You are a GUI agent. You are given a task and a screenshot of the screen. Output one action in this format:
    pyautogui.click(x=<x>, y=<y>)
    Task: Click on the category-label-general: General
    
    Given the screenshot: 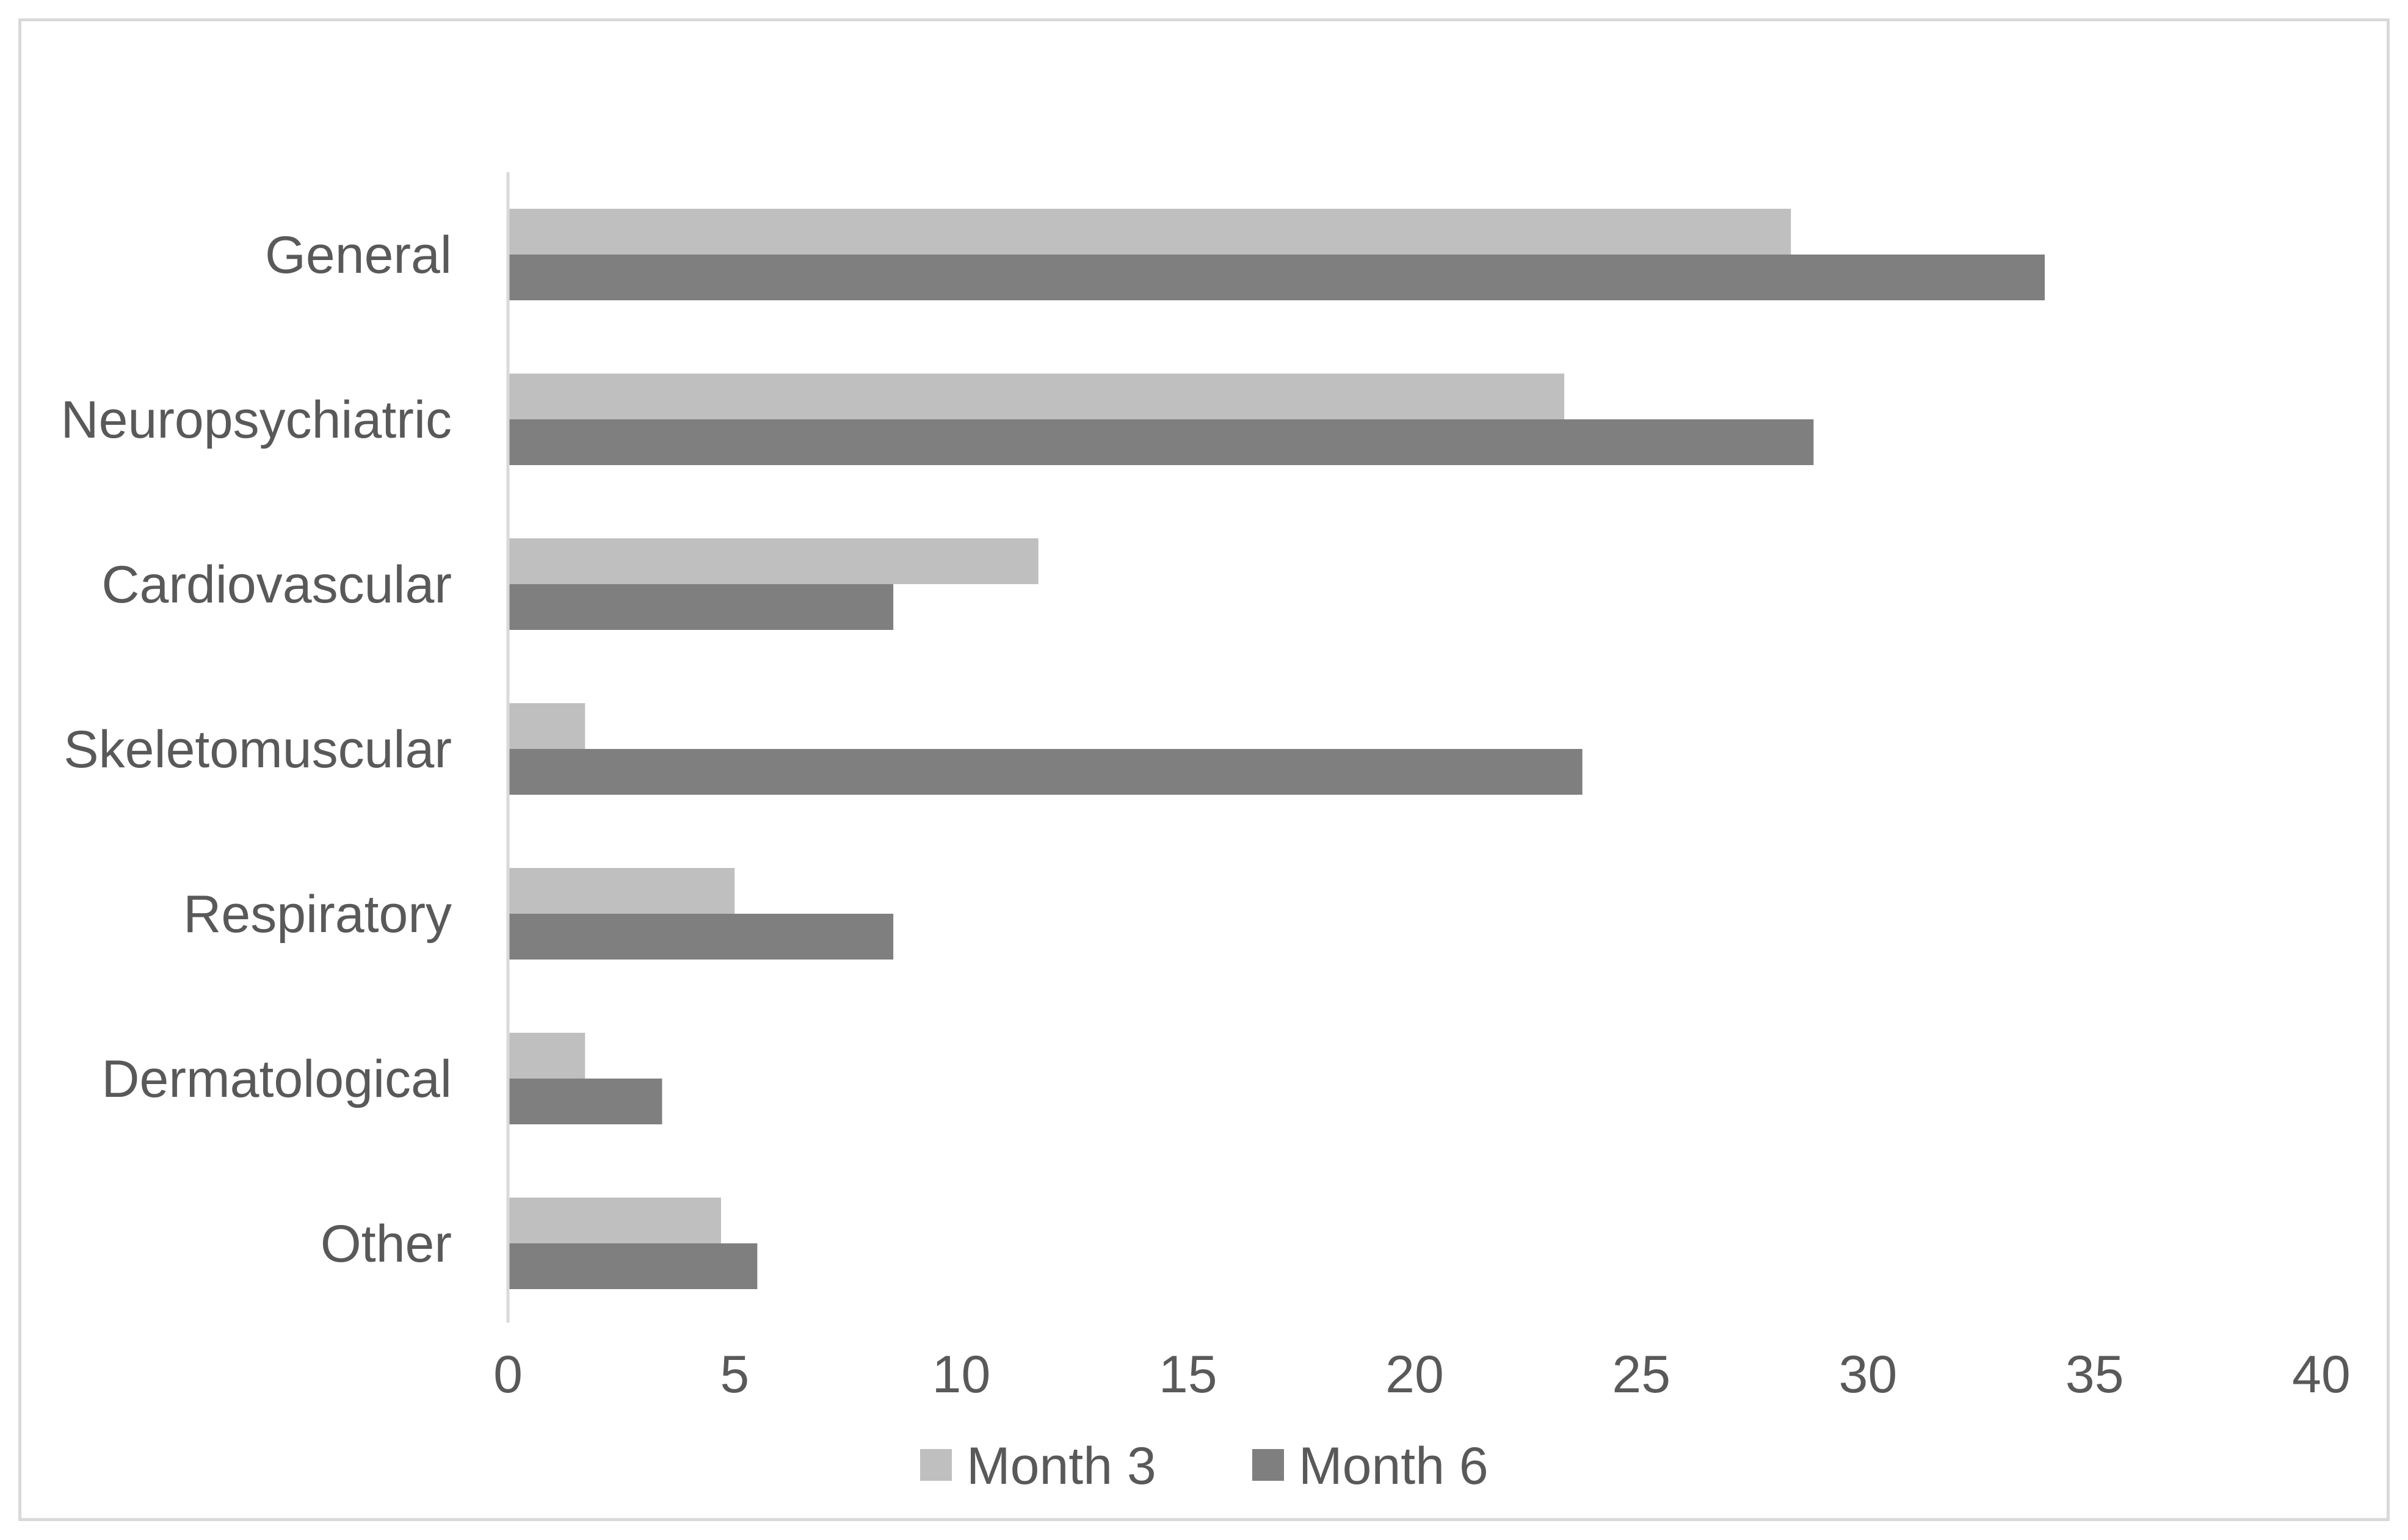 What is the action you would take?
    pyautogui.click(x=358, y=255)
    